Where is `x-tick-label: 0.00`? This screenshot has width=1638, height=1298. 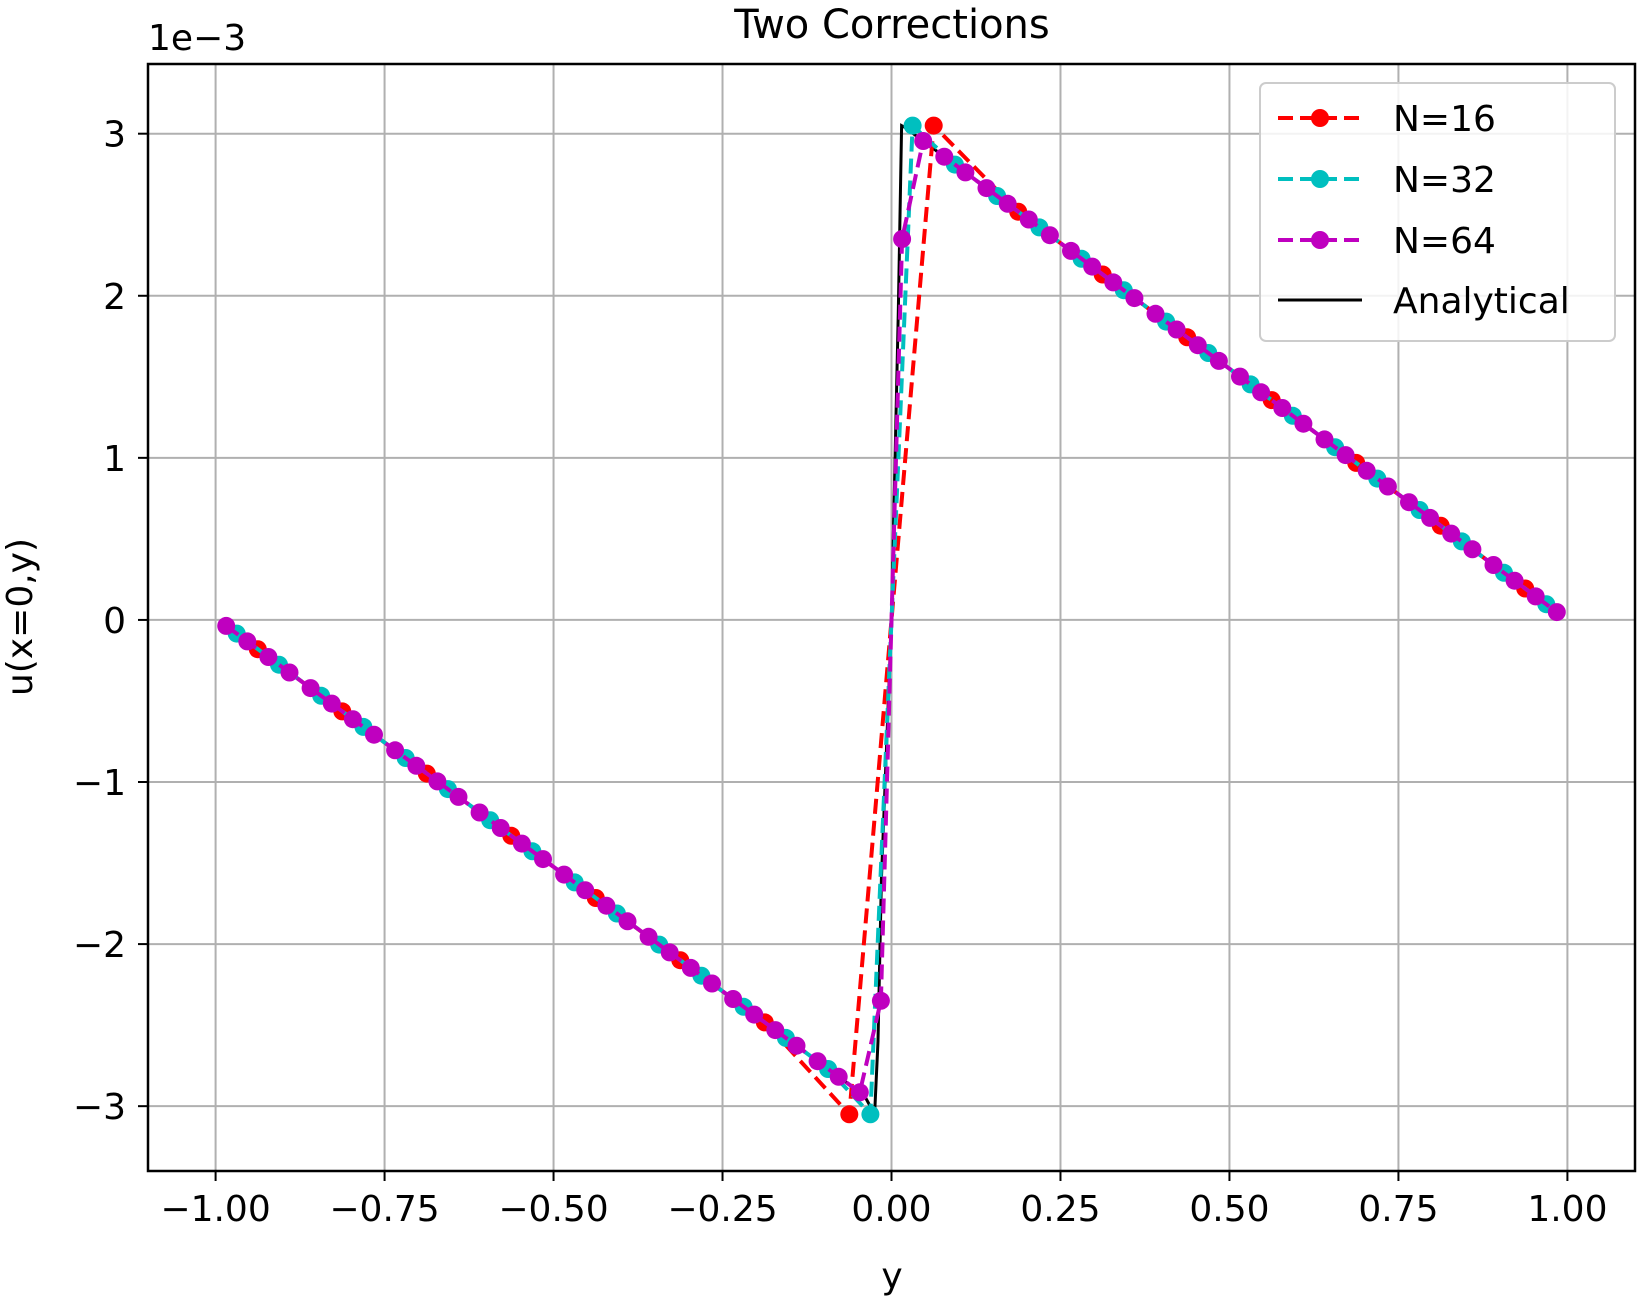
x-tick-label: 0.00 is located at coordinates (891, 1209).